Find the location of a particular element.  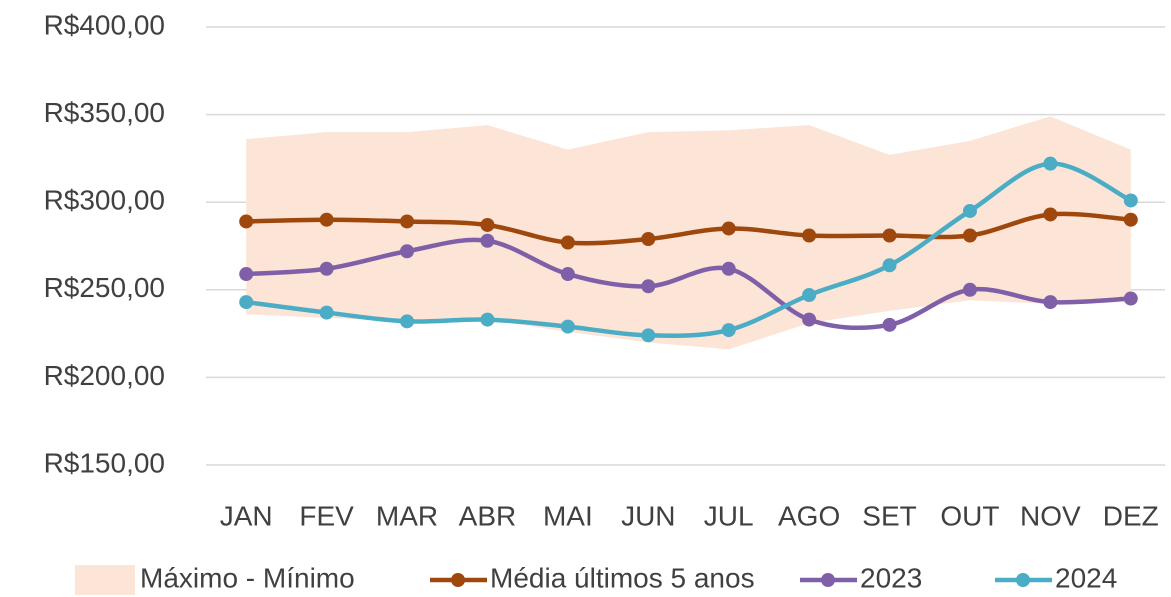

legend-label: Média últimos 5 anos is located at coordinates (622, 577).